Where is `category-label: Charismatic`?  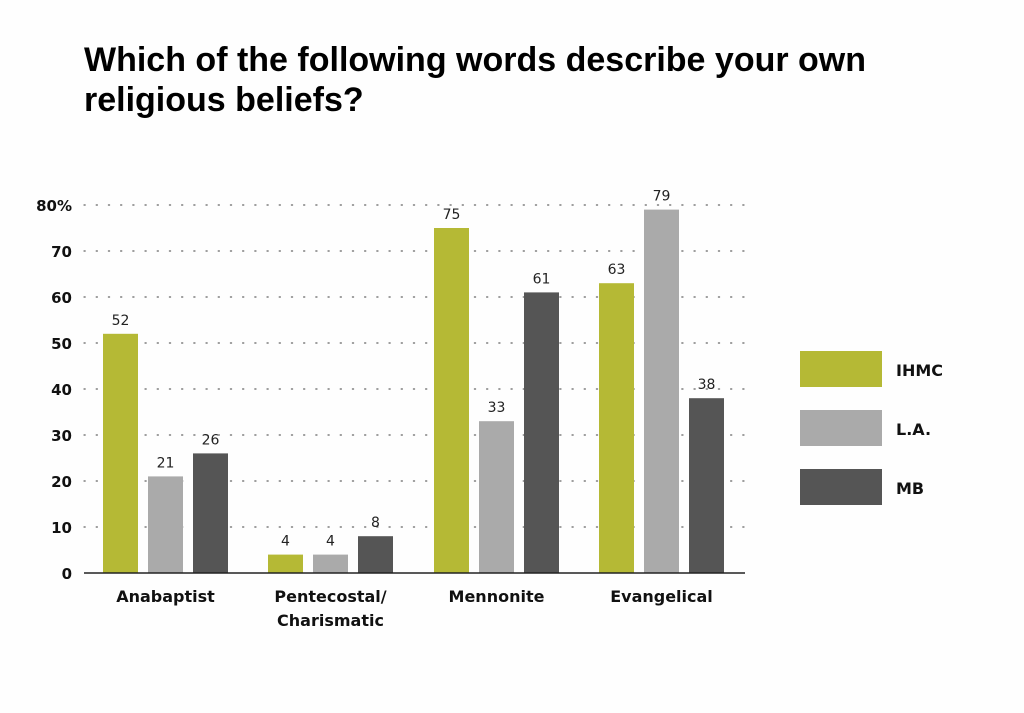
category-label: Charismatic is located at coordinates (330, 620).